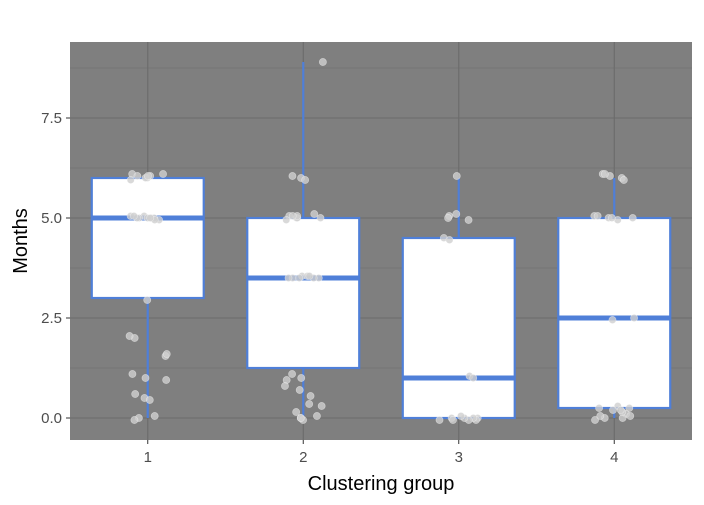 The image size is (704, 505). I want to click on x-tick-label: 1, so click(148, 457).